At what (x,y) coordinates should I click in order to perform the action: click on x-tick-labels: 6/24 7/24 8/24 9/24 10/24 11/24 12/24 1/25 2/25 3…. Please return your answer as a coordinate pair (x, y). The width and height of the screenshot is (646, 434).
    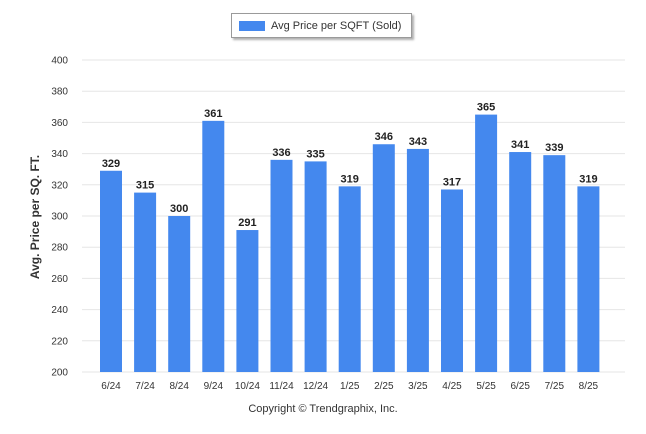
    Looking at the image, I should click on (349, 386).